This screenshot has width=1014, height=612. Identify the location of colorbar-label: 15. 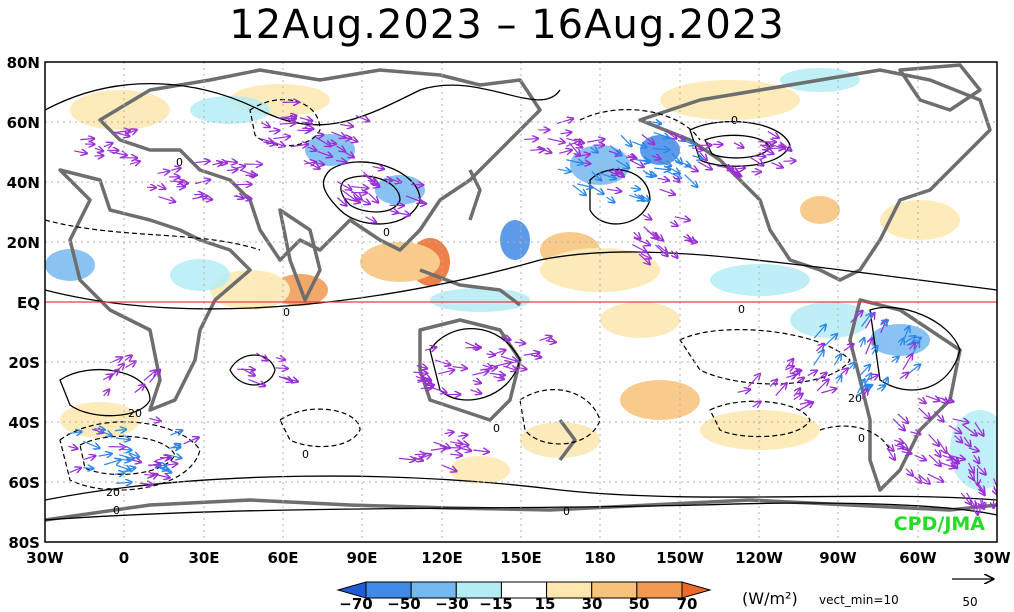
(545, 603).